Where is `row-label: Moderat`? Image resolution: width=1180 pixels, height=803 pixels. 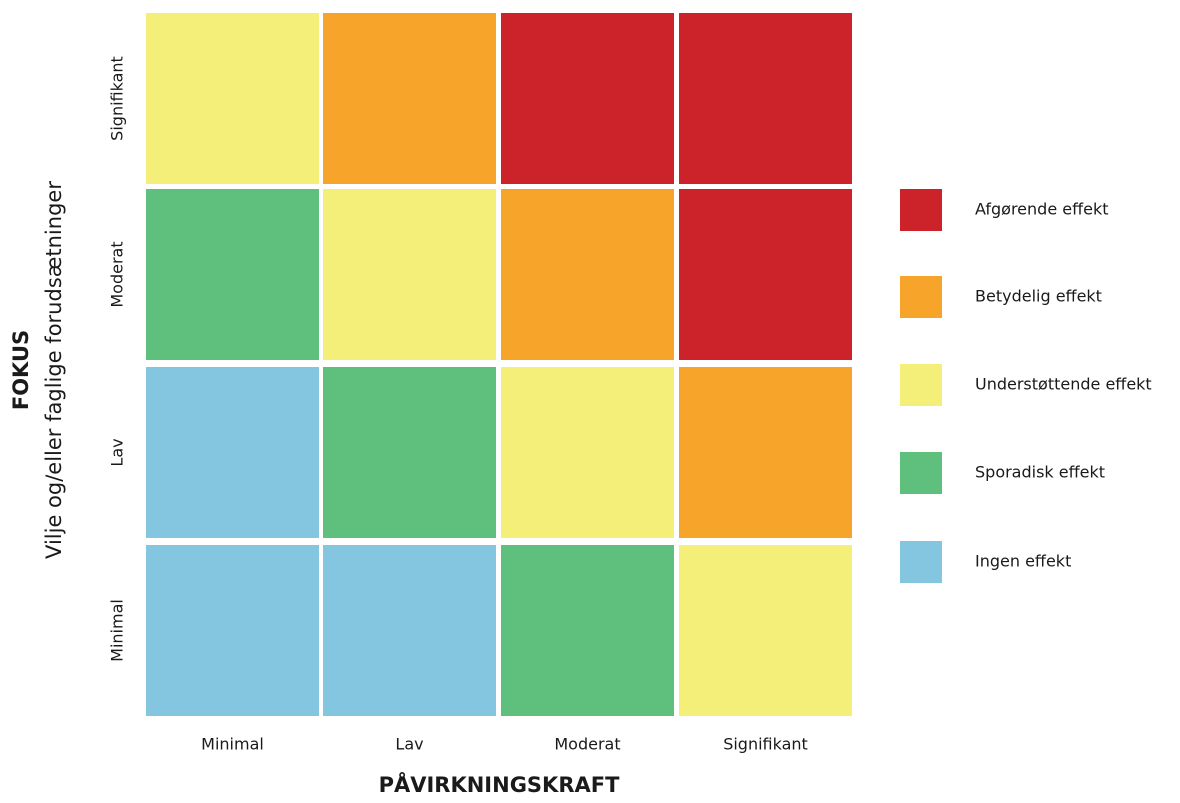 row-label: Moderat is located at coordinates (117, 274).